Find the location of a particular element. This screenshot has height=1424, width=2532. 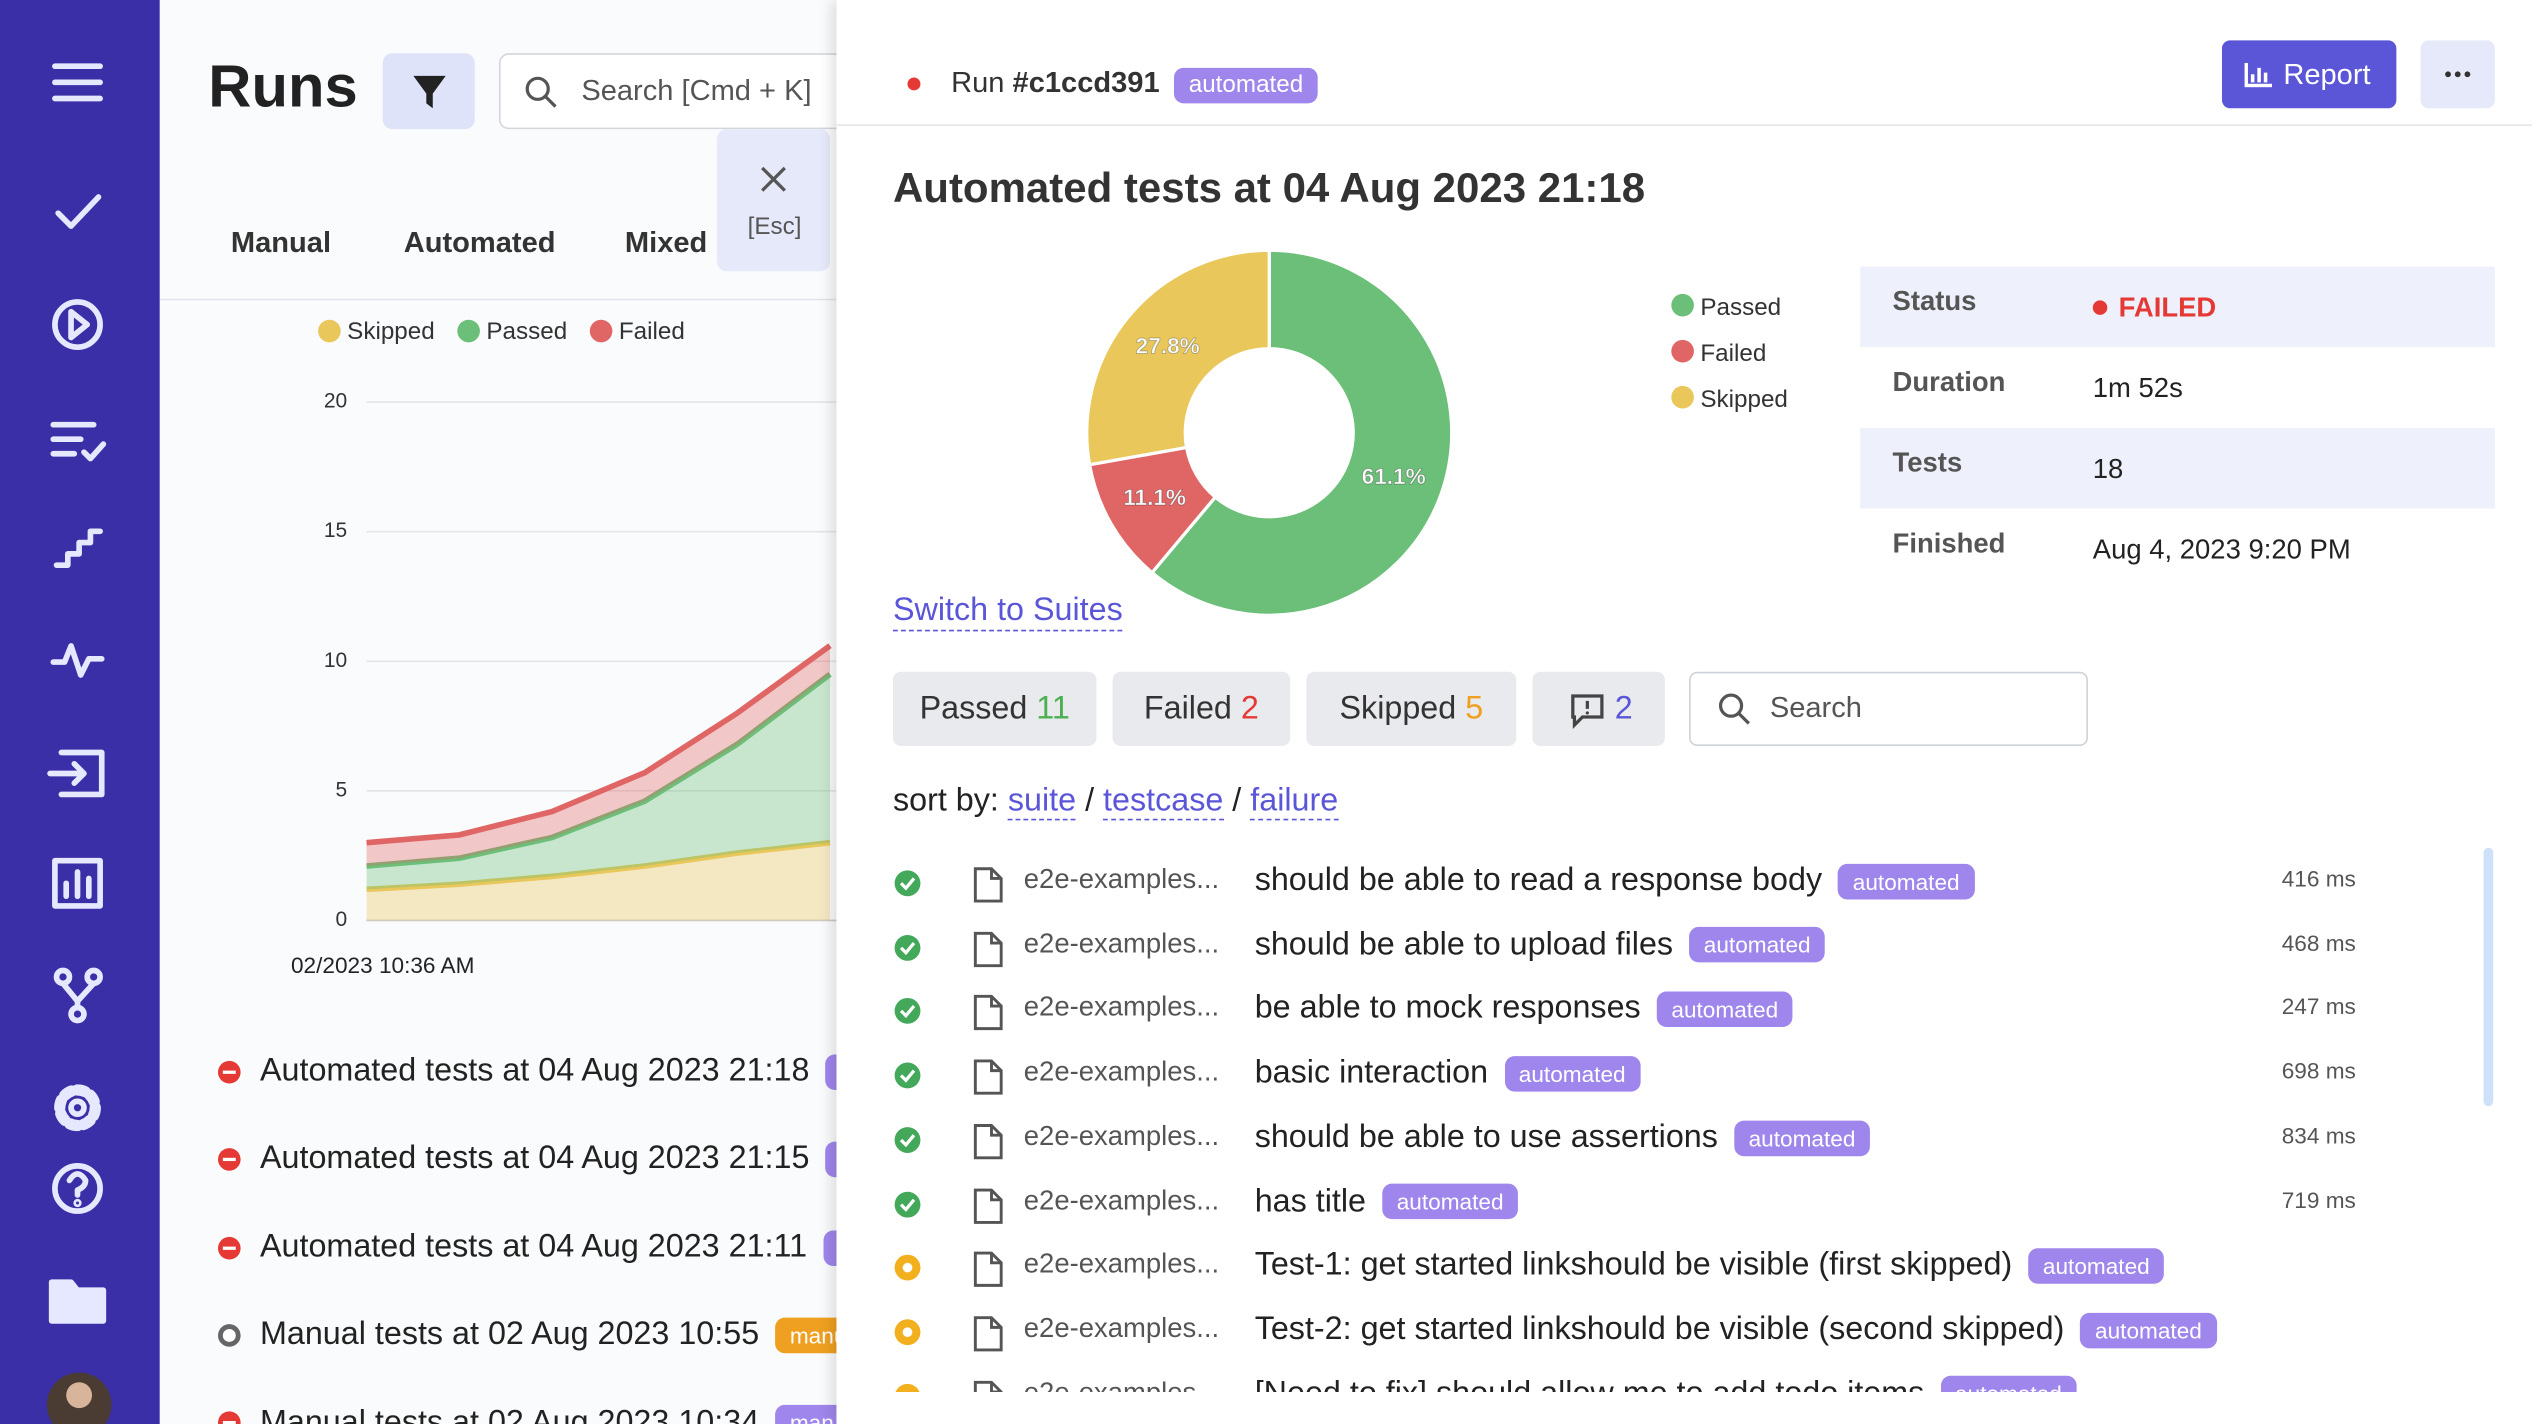

check-icon is located at coordinates (78, 211).